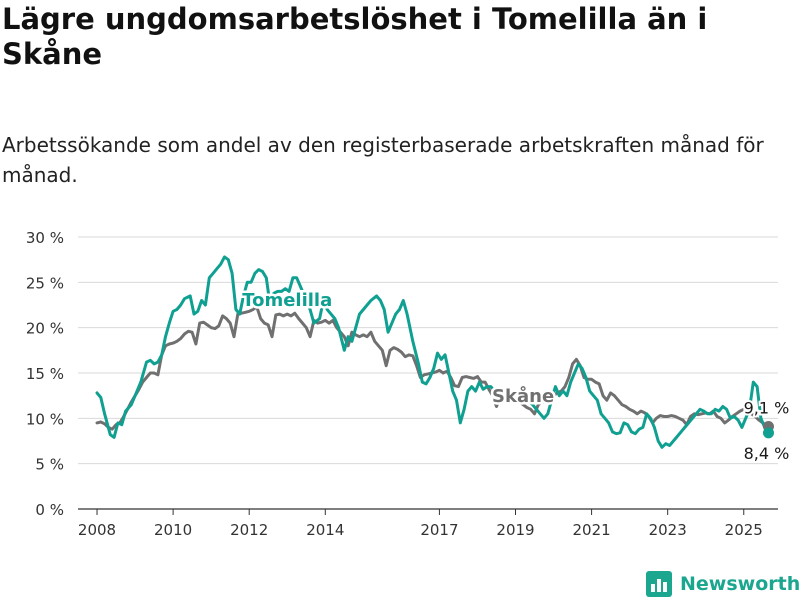 The image size is (800, 600). What do you see at coordinates (49, 465) in the screenshot?
I see `y-tick-label: 5 %` at bounding box center [49, 465].